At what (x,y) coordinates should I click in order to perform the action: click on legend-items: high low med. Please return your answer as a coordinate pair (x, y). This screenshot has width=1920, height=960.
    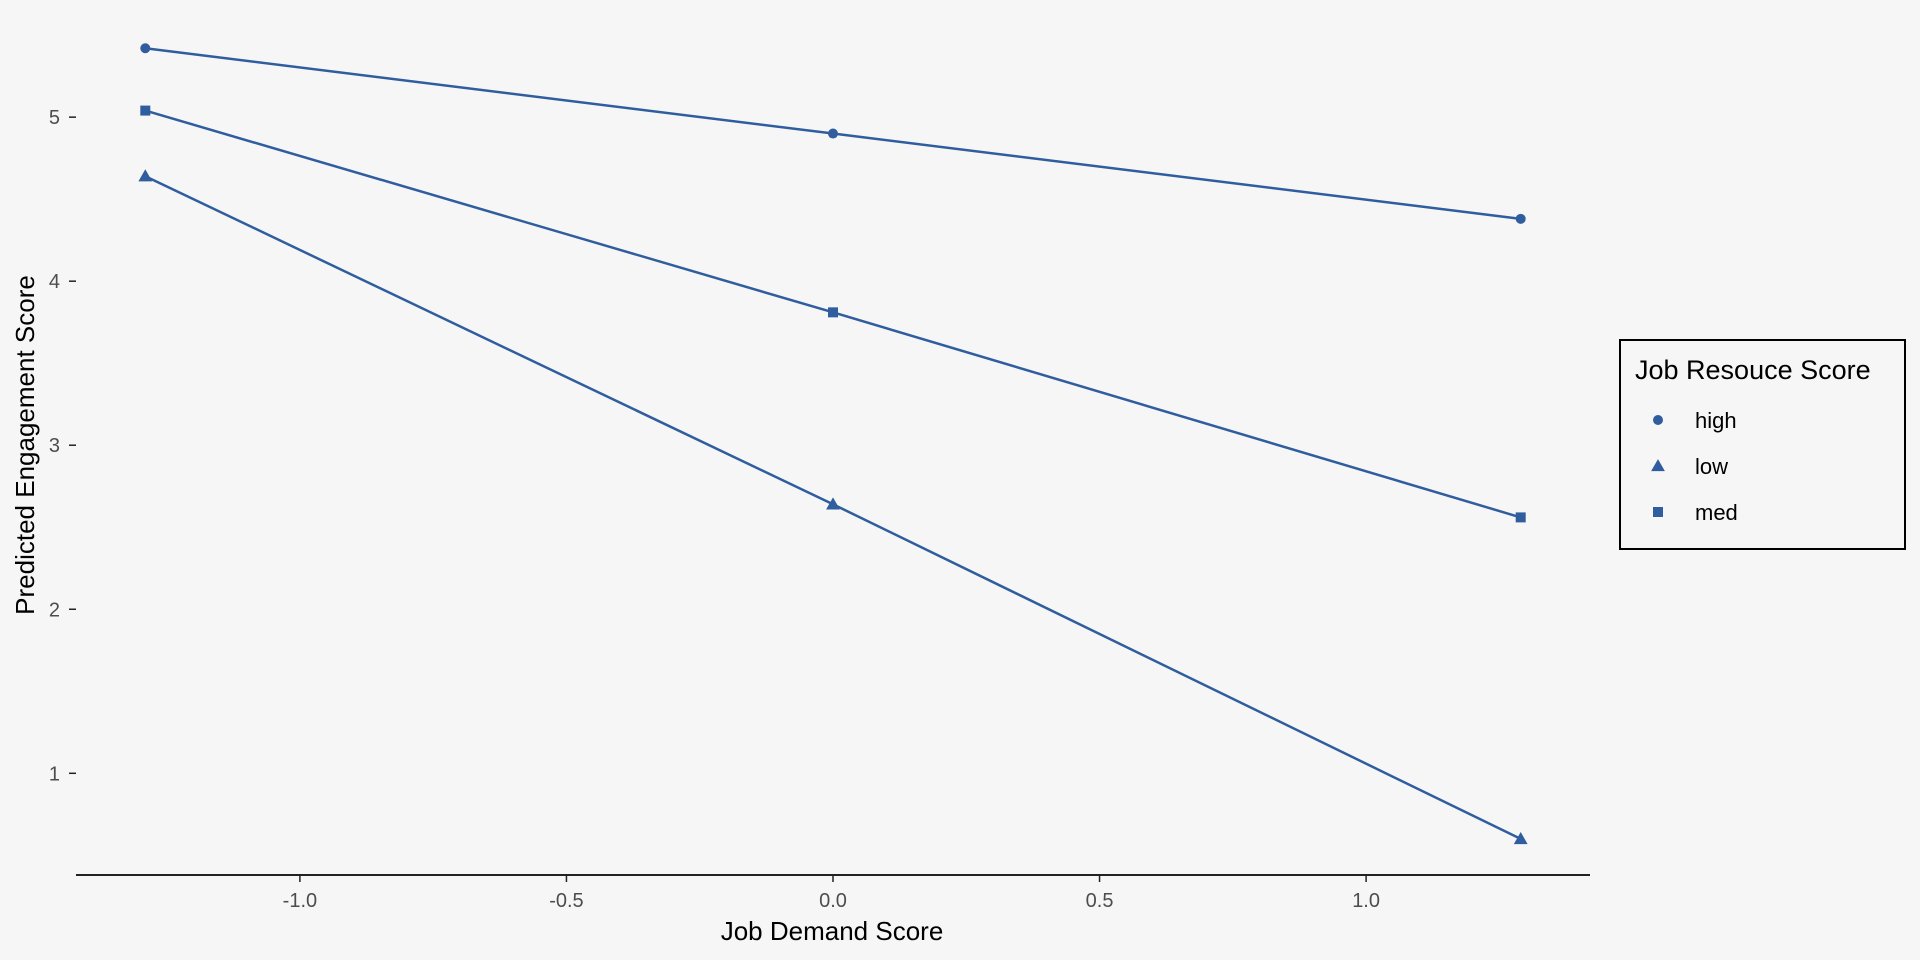
    Looking at the image, I should click on (1694, 466).